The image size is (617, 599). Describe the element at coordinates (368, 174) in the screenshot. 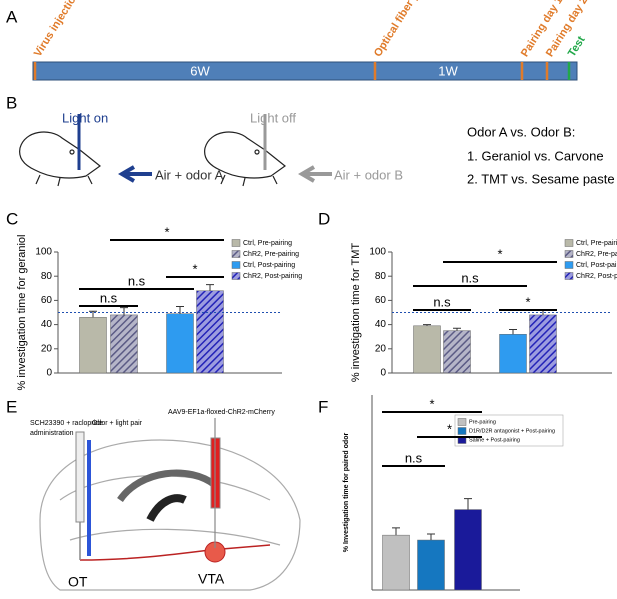

I see `odor-label: Air + odor B` at that location.